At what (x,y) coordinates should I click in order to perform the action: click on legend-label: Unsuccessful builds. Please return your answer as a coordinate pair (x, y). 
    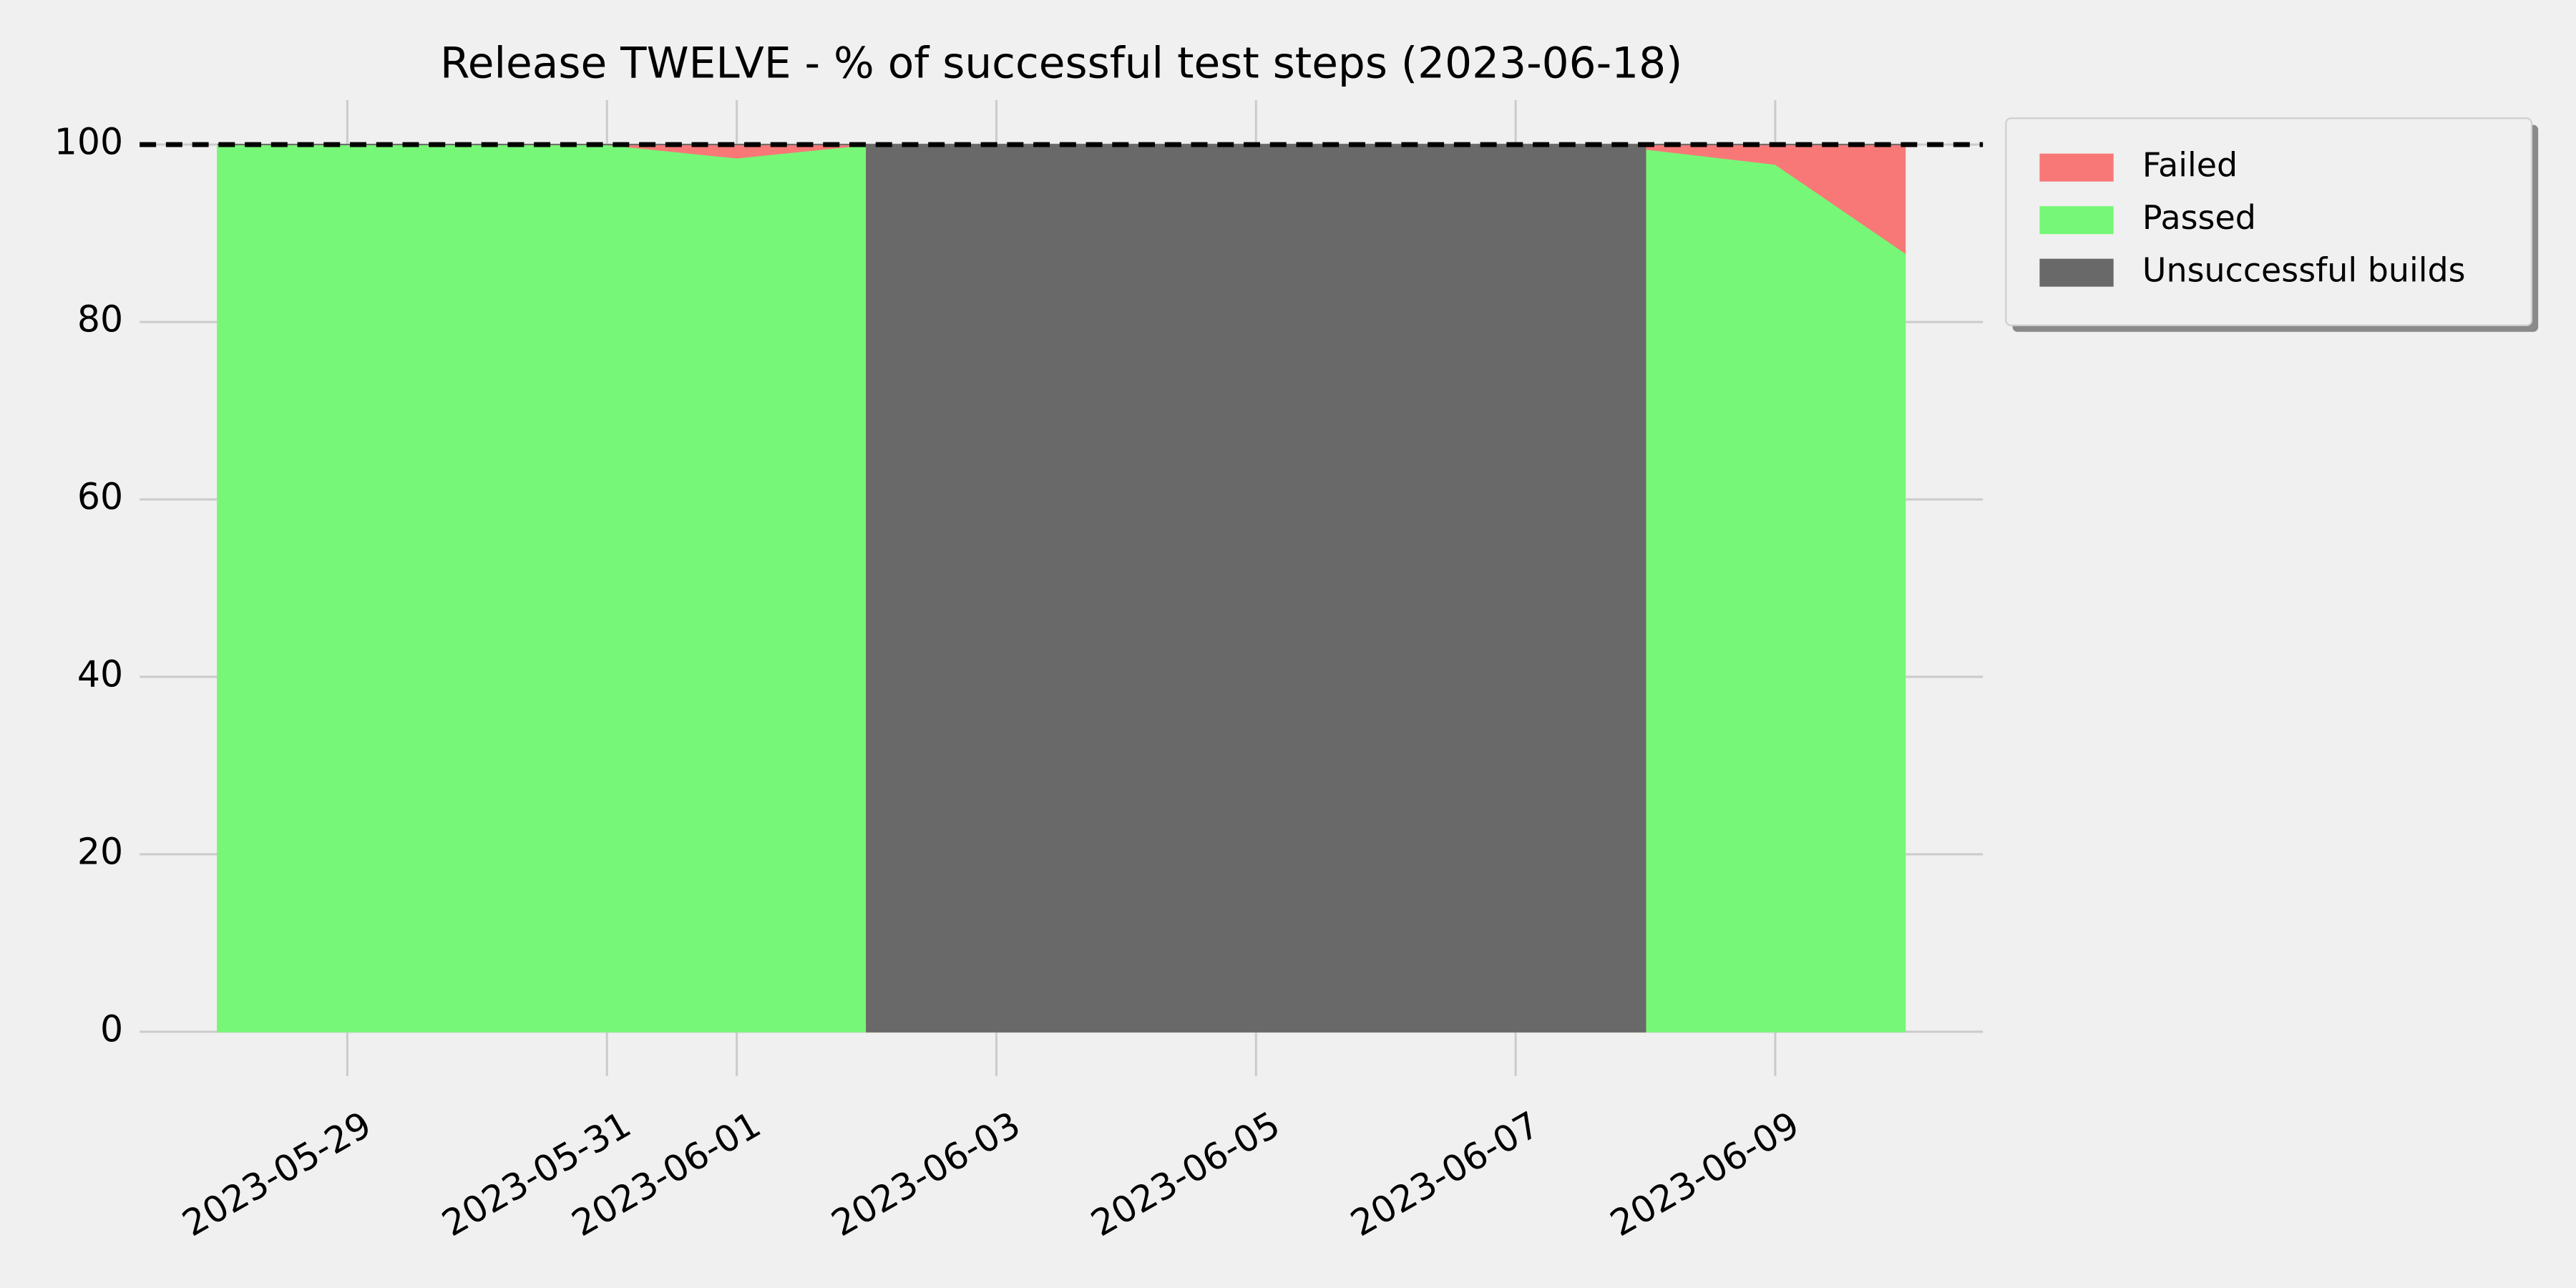
    Looking at the image, I should click on (2304, 270).